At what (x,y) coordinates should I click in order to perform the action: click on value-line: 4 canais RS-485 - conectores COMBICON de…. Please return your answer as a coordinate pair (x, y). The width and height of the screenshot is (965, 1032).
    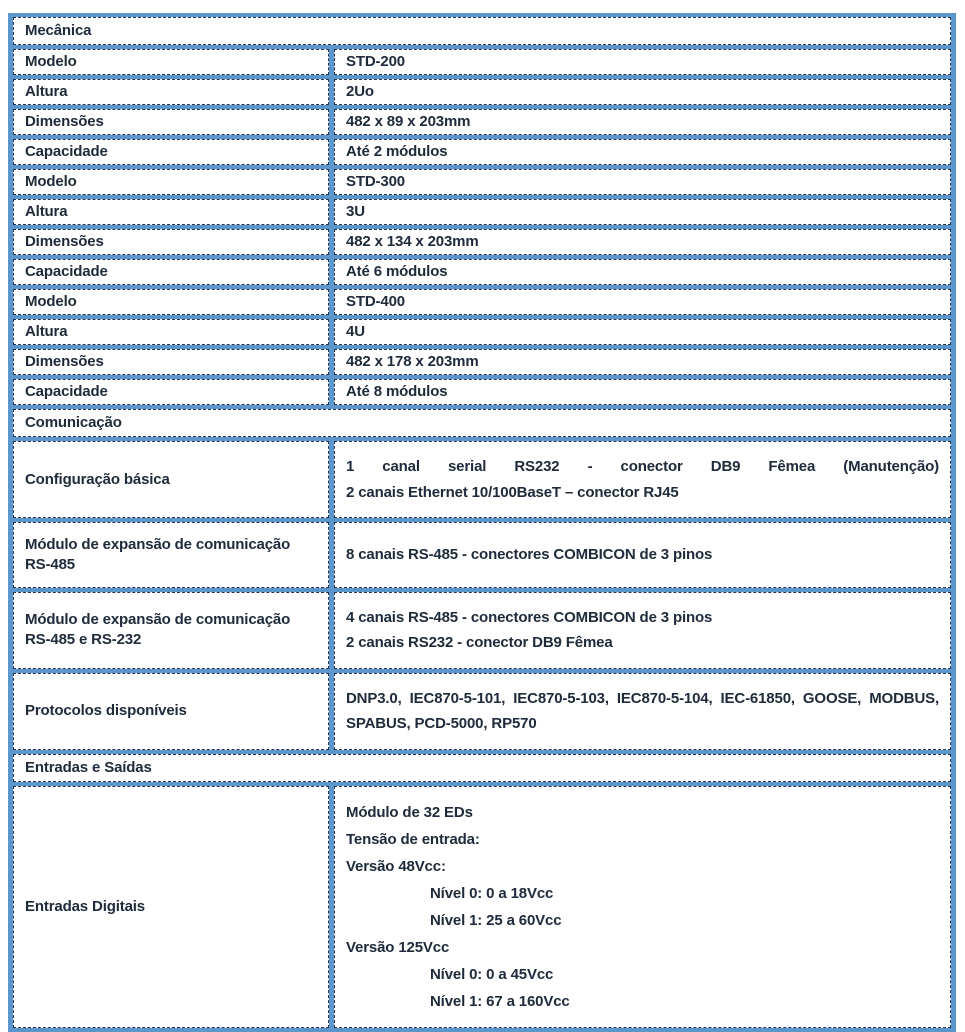
    Looking at the image, I should click on (529, 617).